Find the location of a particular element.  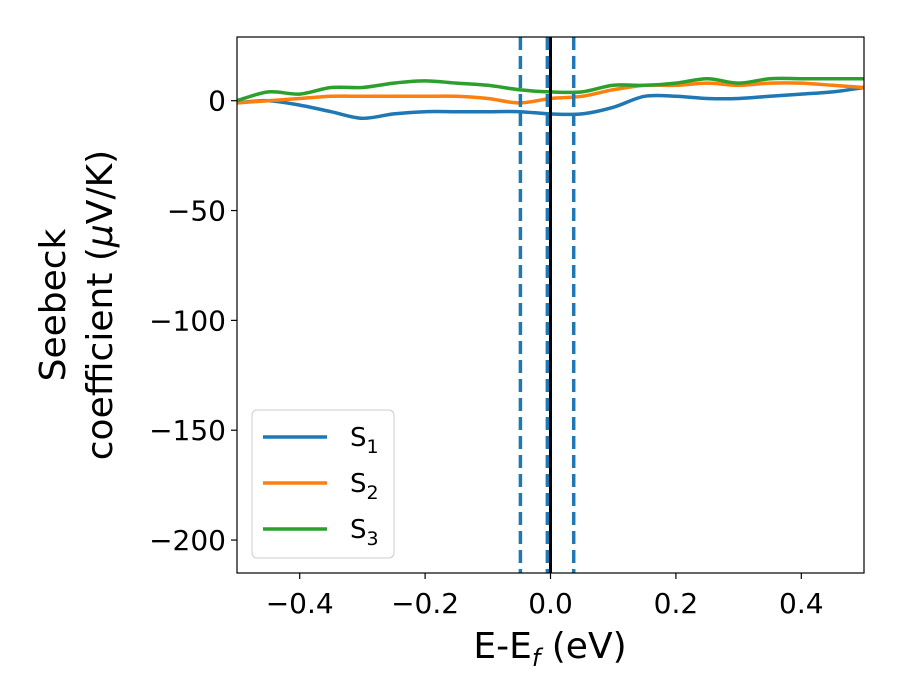

y-axis-ticks: 0 −50 −100 −150 −200 is located at coordinates (193, 321).